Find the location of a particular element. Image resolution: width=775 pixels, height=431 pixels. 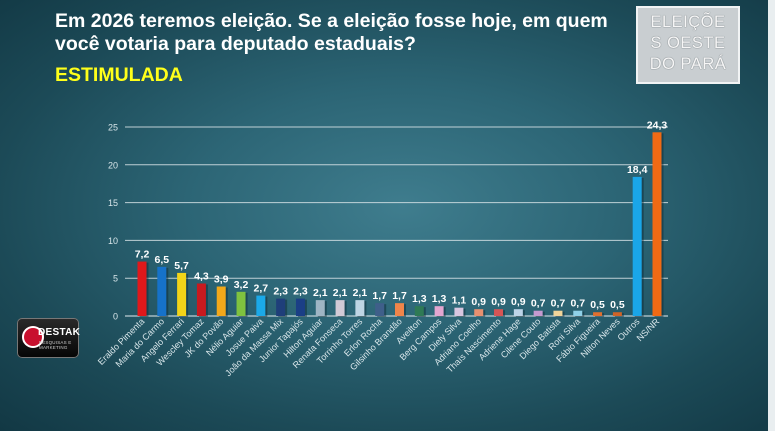

y-tick-label: 0 is located at coordinates (115, 317).